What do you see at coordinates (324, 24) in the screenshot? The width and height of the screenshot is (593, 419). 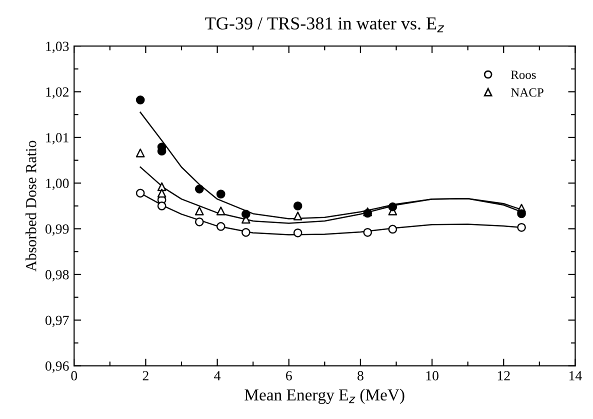 I see `chart-title: TG-39 / TRS-381 in water vs. E$_{z}$` at bounding box center [324, 24].